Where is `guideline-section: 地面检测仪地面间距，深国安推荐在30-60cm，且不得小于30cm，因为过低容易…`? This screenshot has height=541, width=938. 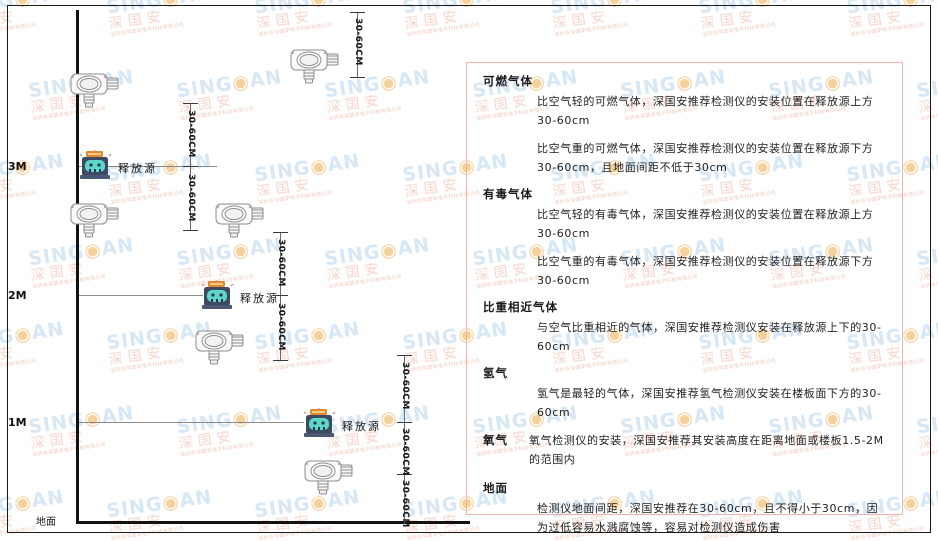 guideline-section: 地面检测仪地面间距，深国安推荐在30-60cm，且不得小于30cm，因为过低容易… is located at coordinates (684, 508).